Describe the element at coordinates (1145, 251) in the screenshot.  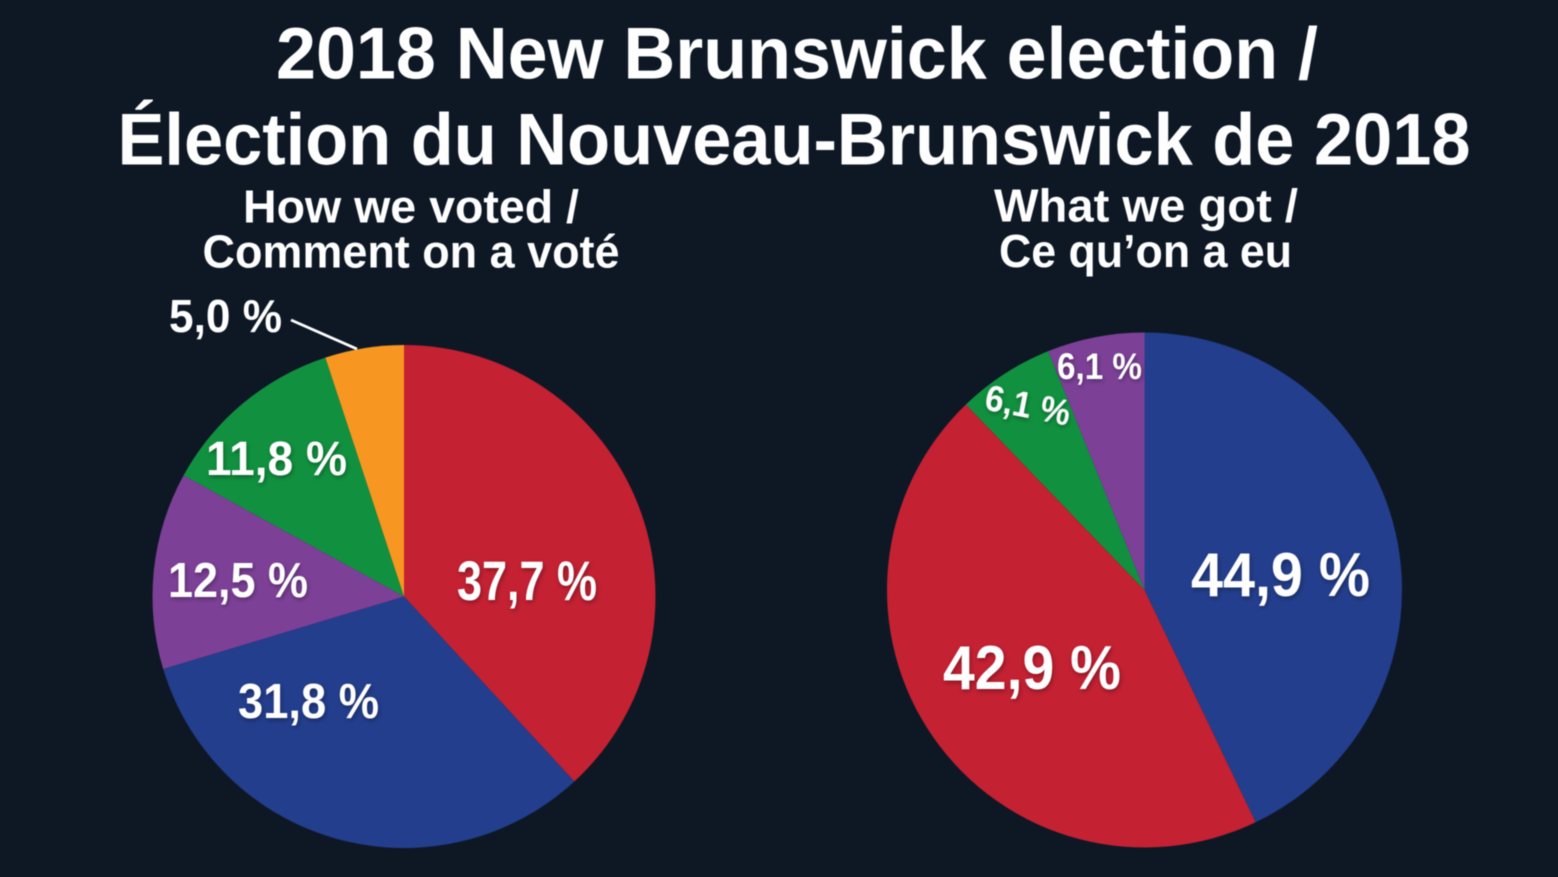
I see `svg-text: Ce qu’on a eu` at that location.